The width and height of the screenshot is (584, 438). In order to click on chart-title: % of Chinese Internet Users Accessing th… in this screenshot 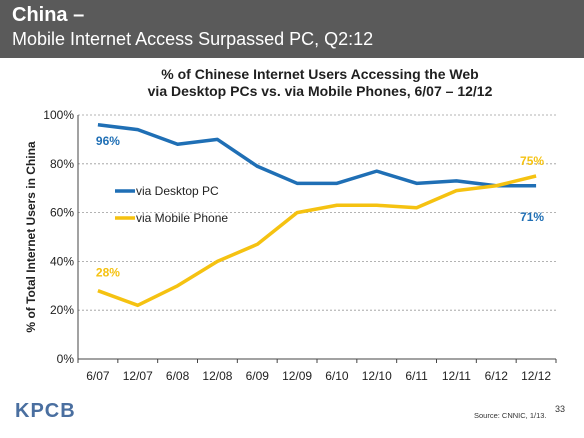, I will do `click(292, 83)`.